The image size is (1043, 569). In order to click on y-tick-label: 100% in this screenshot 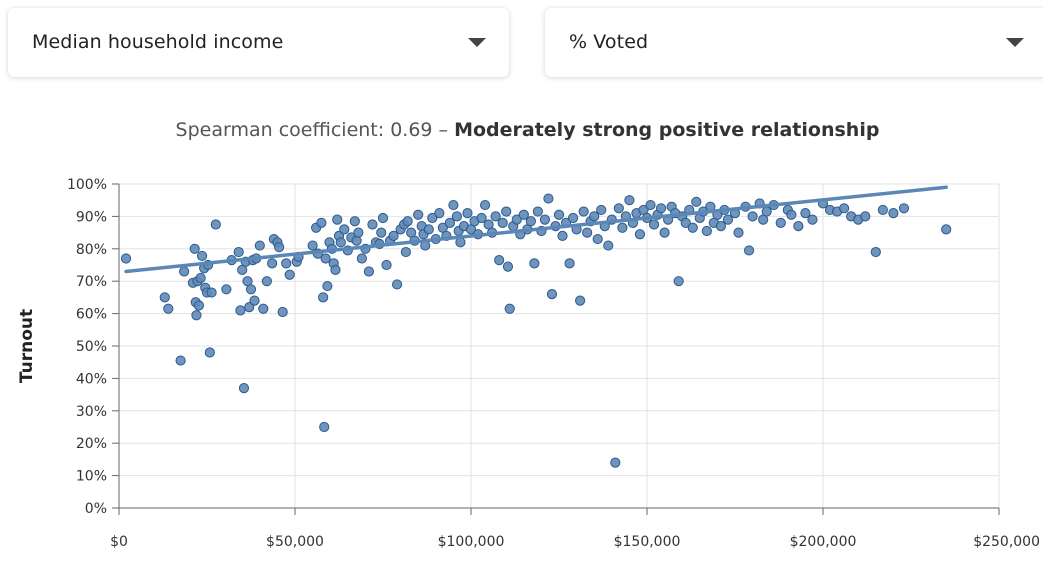, I will do `click(87, 185)`.